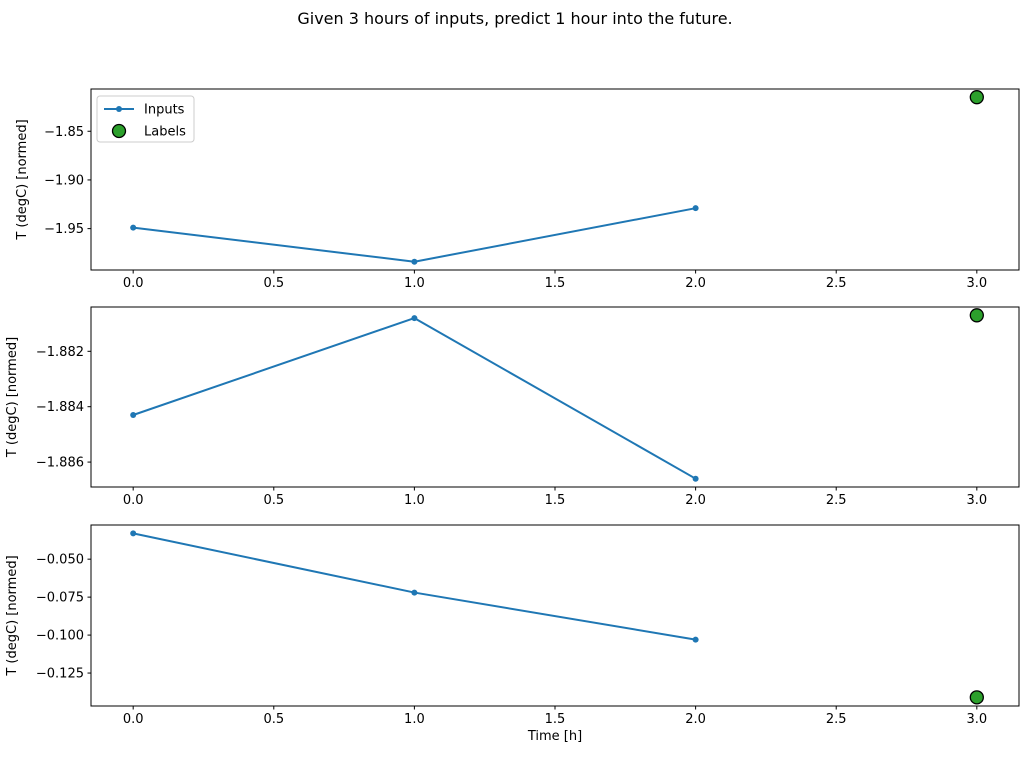  What do you see at coordinates (60, 352) in the screenshot?
I see `y-tick-label: −1.882` at bounding box center [60, 352].